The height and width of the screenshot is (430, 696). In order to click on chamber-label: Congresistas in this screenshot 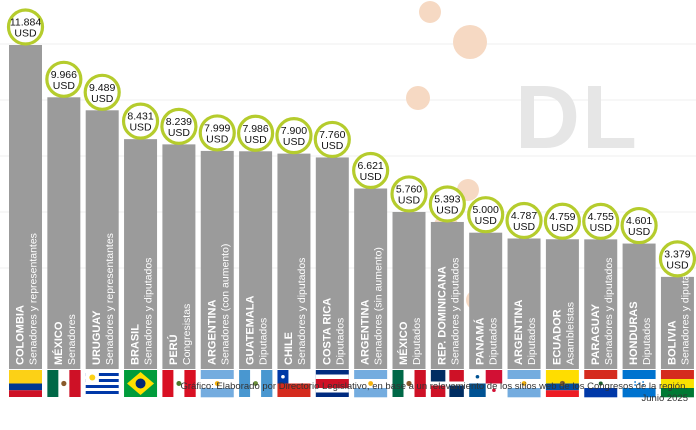, I will do `click(187, 334)`.